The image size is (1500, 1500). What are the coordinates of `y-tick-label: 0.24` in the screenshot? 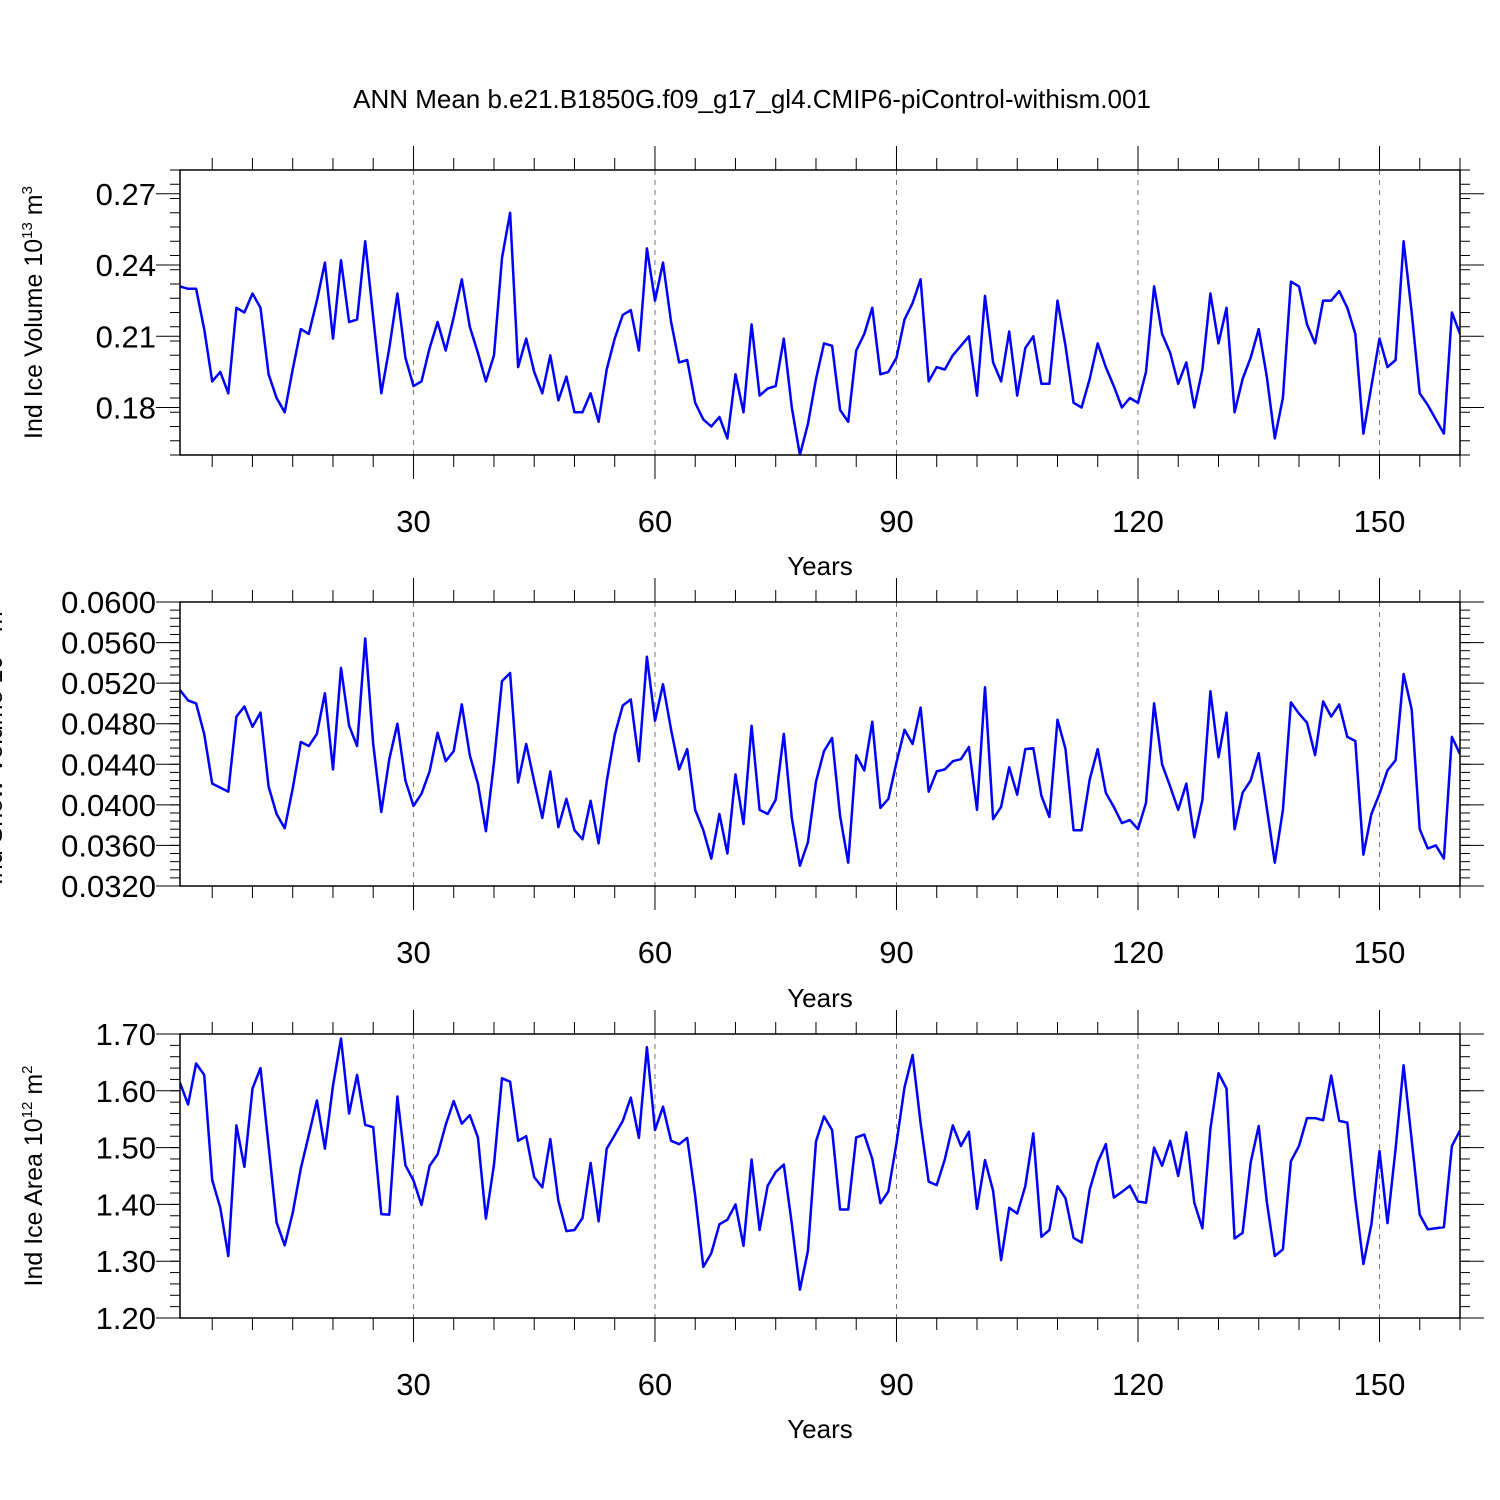 It's located at (126, 265).